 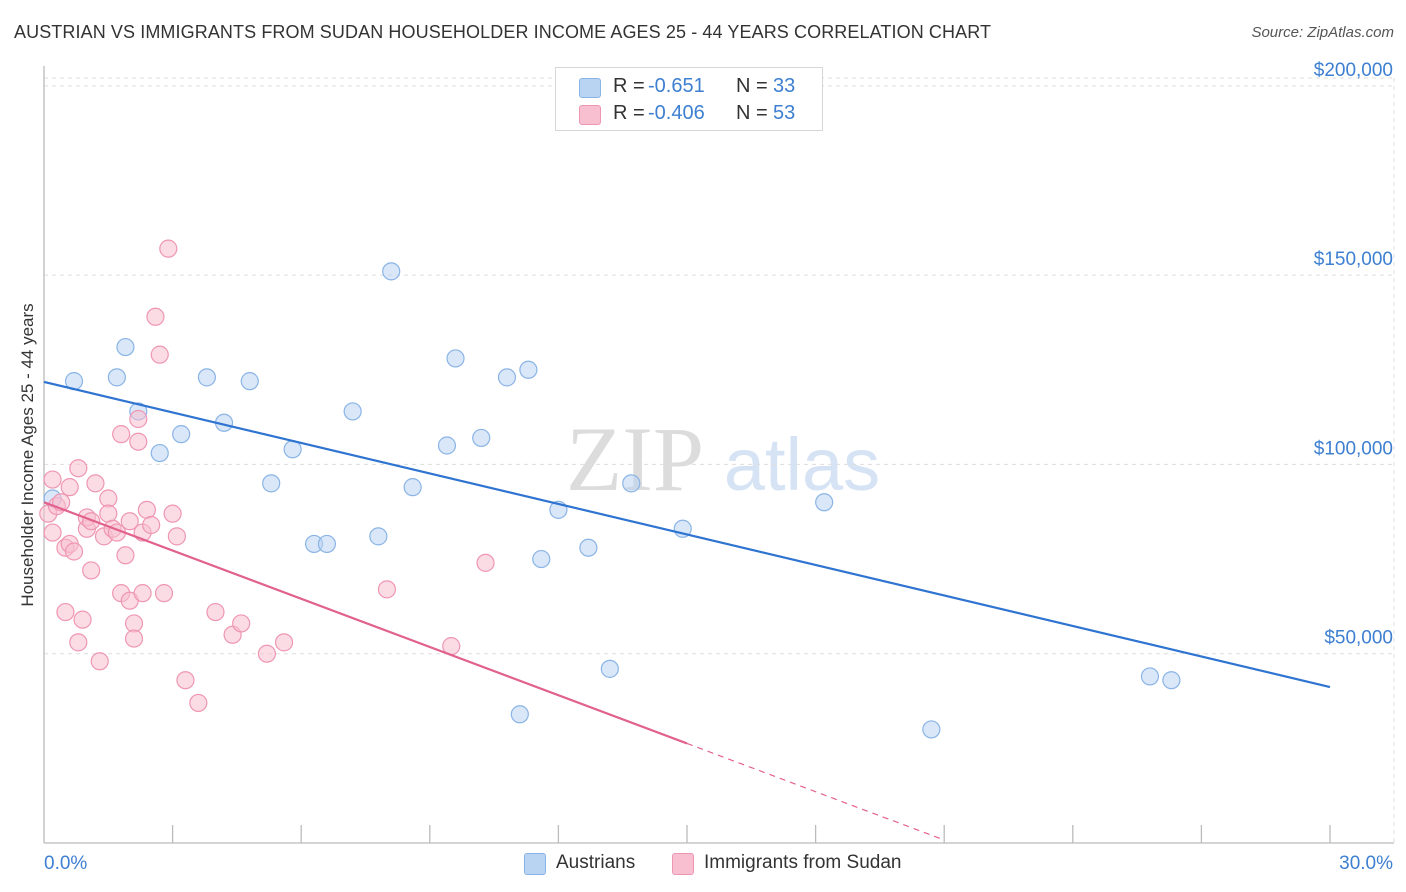 What do you see at coordinates (365, 623) in the screenshot?
I see `sudan-trend-line` at bounding box center [365, 623].